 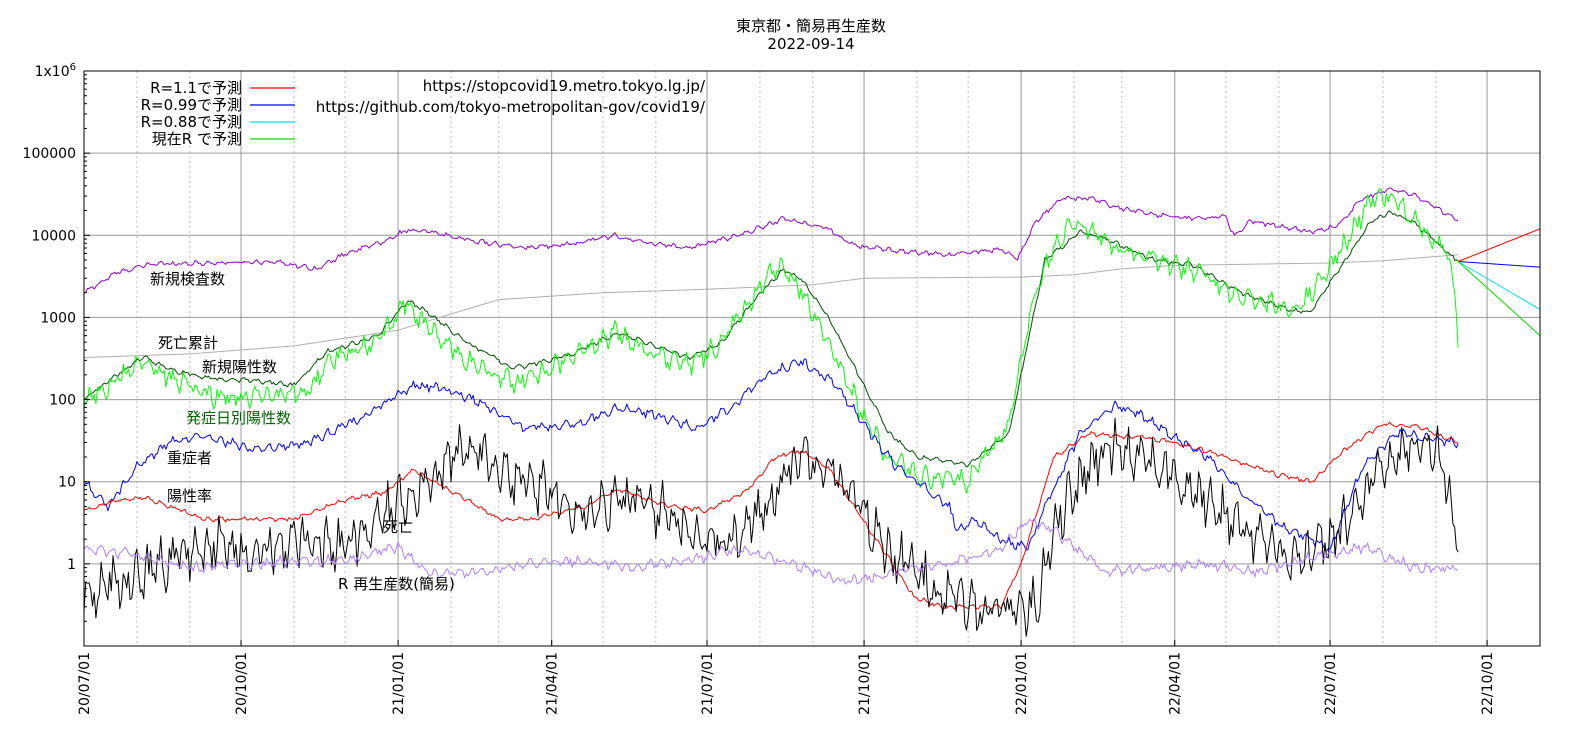 What do you see at coordinates (708, 683) in the screenshot?
I see `x-tick-label: 21/07/01` at bounding box center [708, 683].